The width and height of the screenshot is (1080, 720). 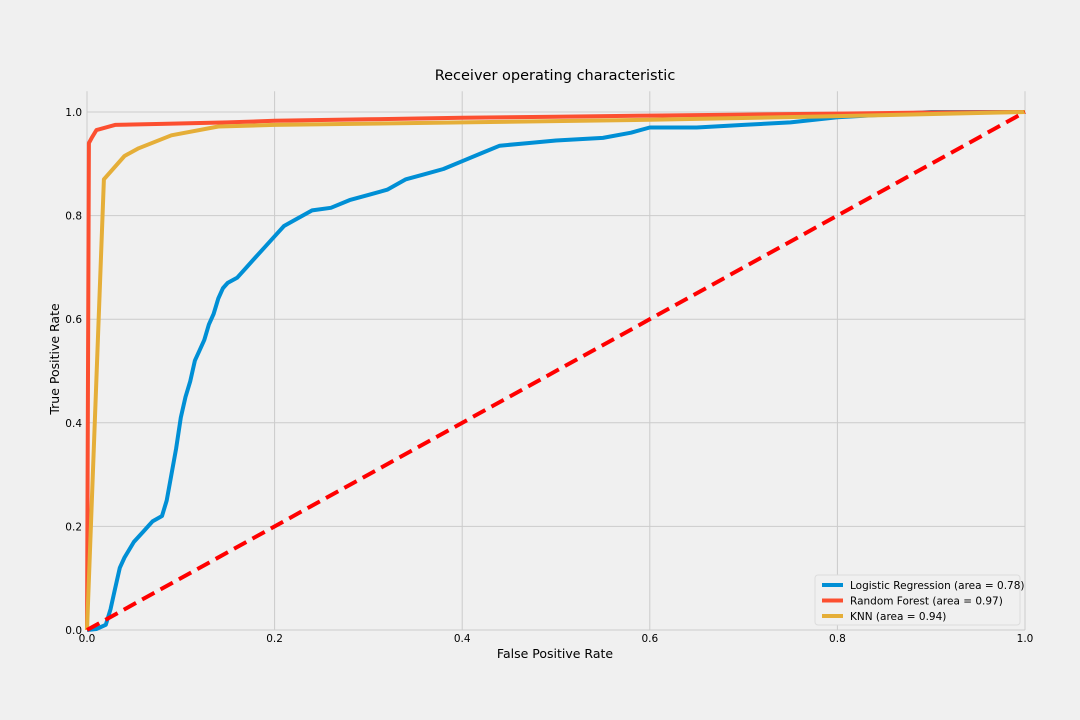 I want to click on legend-entry-label: Random Forest (area = 0.97), so click(x=926, y=602).